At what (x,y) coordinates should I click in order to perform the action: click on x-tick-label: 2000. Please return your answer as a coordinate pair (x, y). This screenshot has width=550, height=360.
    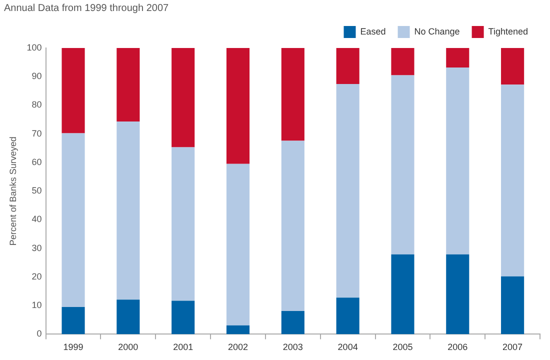
    Looking at the image, I should click on (128, 347).